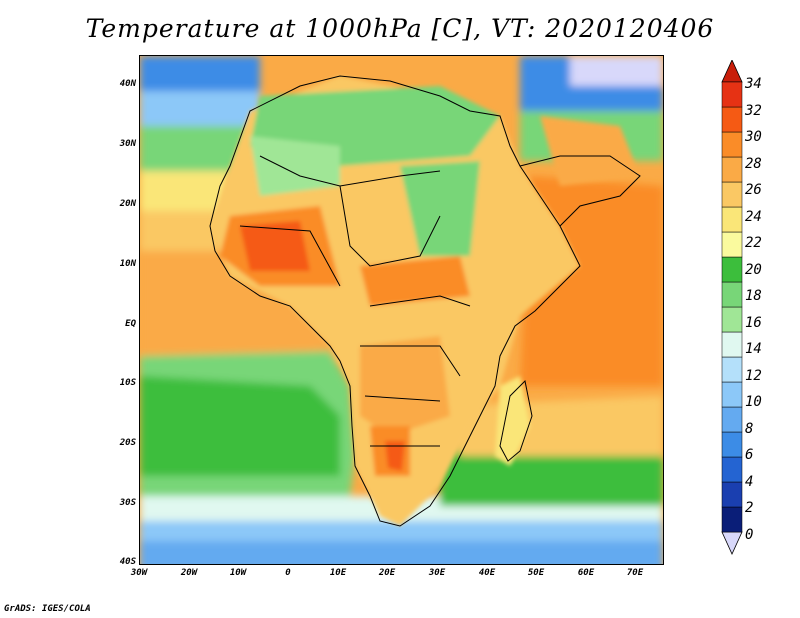  I want to click on colorbar-label: 20, so click(753, 270).